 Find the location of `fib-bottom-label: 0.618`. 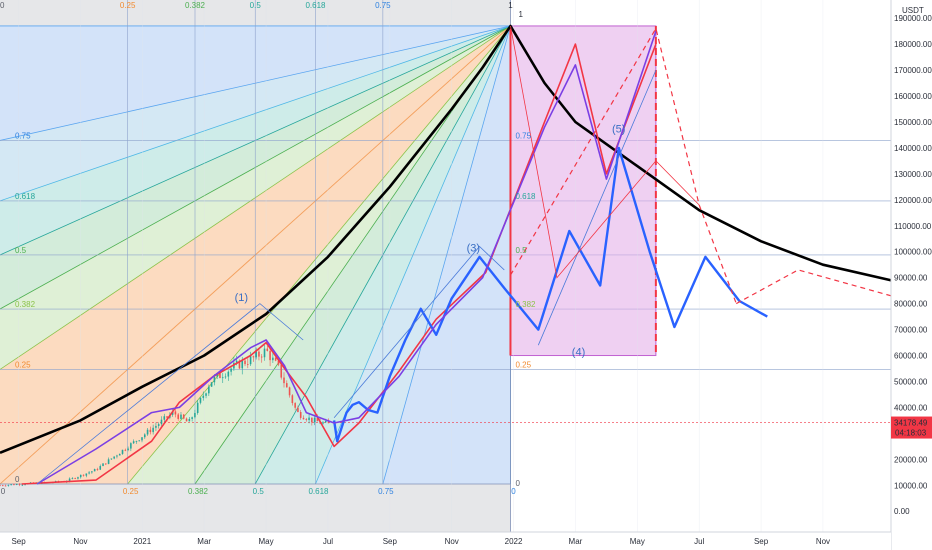

fib-bottom-label: 0.618 is located at coordinates (318, 491).